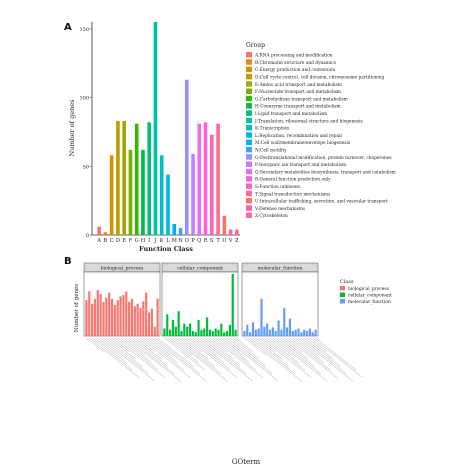 Image resolution: width=474 pixels, height=474 pixels. What do you see at coordinates (295, 63) in the screenshot?
I see `panel-a-legend-label: B:Chromatin structure and dynamics` at bounding box center [295, 63].